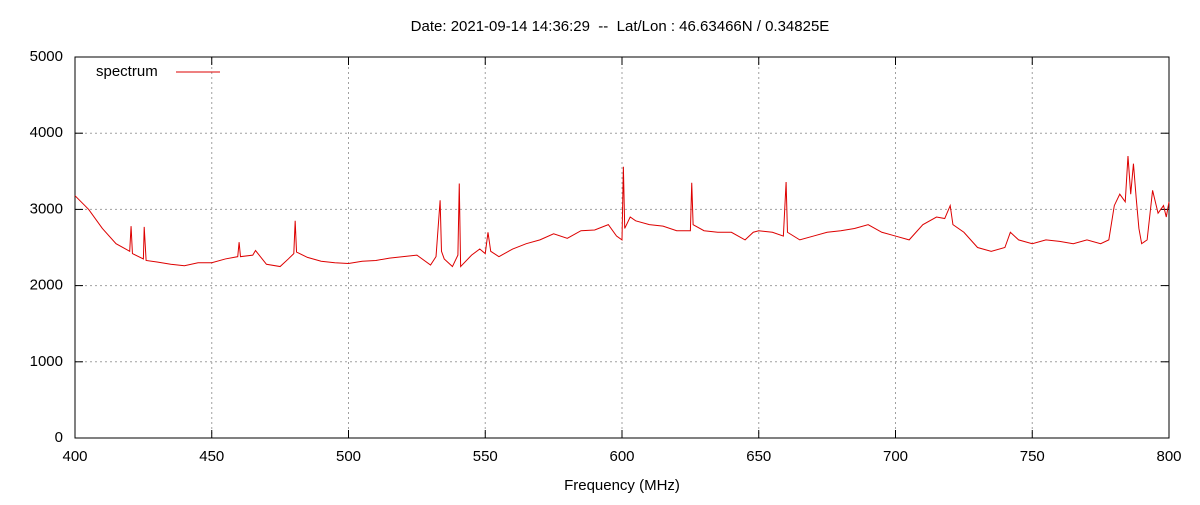 The height and width of the screenshot is (505, 1200). What do you see at coordinates (211, 456) in the screenshot?
I see `x-tick-label: 450` at bounding box center [211, 456].